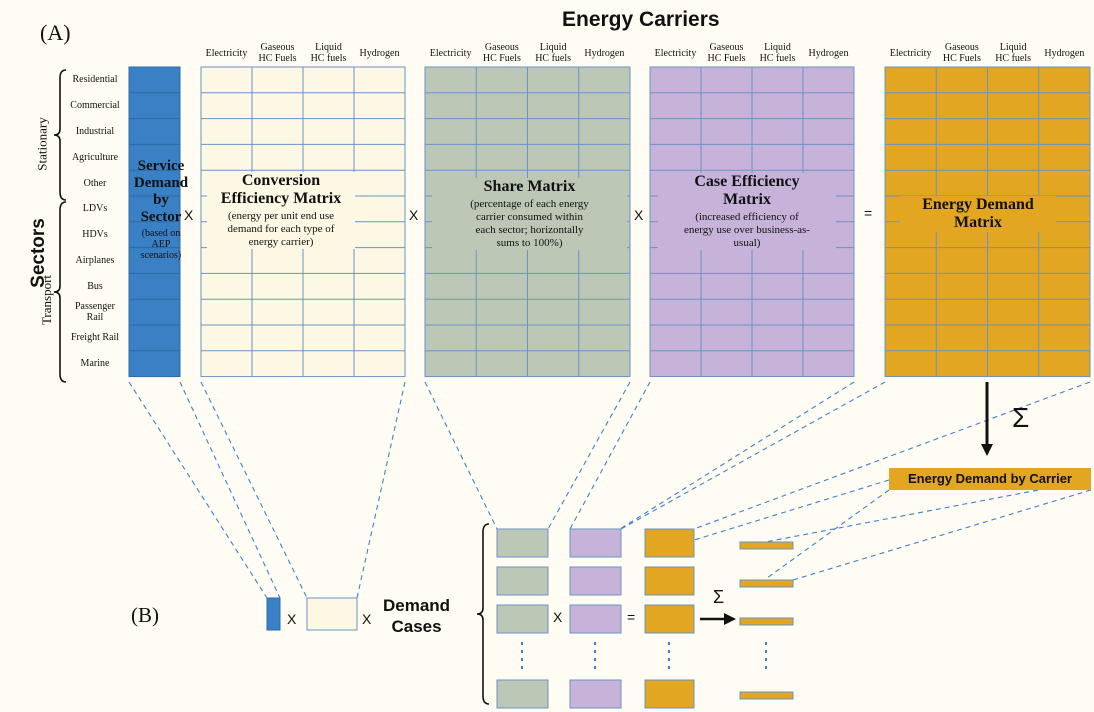 The width and height of the screenshot is (1094, 712). Describe the element at coordinates (95, 209) in the screenshot. I see `sector-label: LDVs` at that location.